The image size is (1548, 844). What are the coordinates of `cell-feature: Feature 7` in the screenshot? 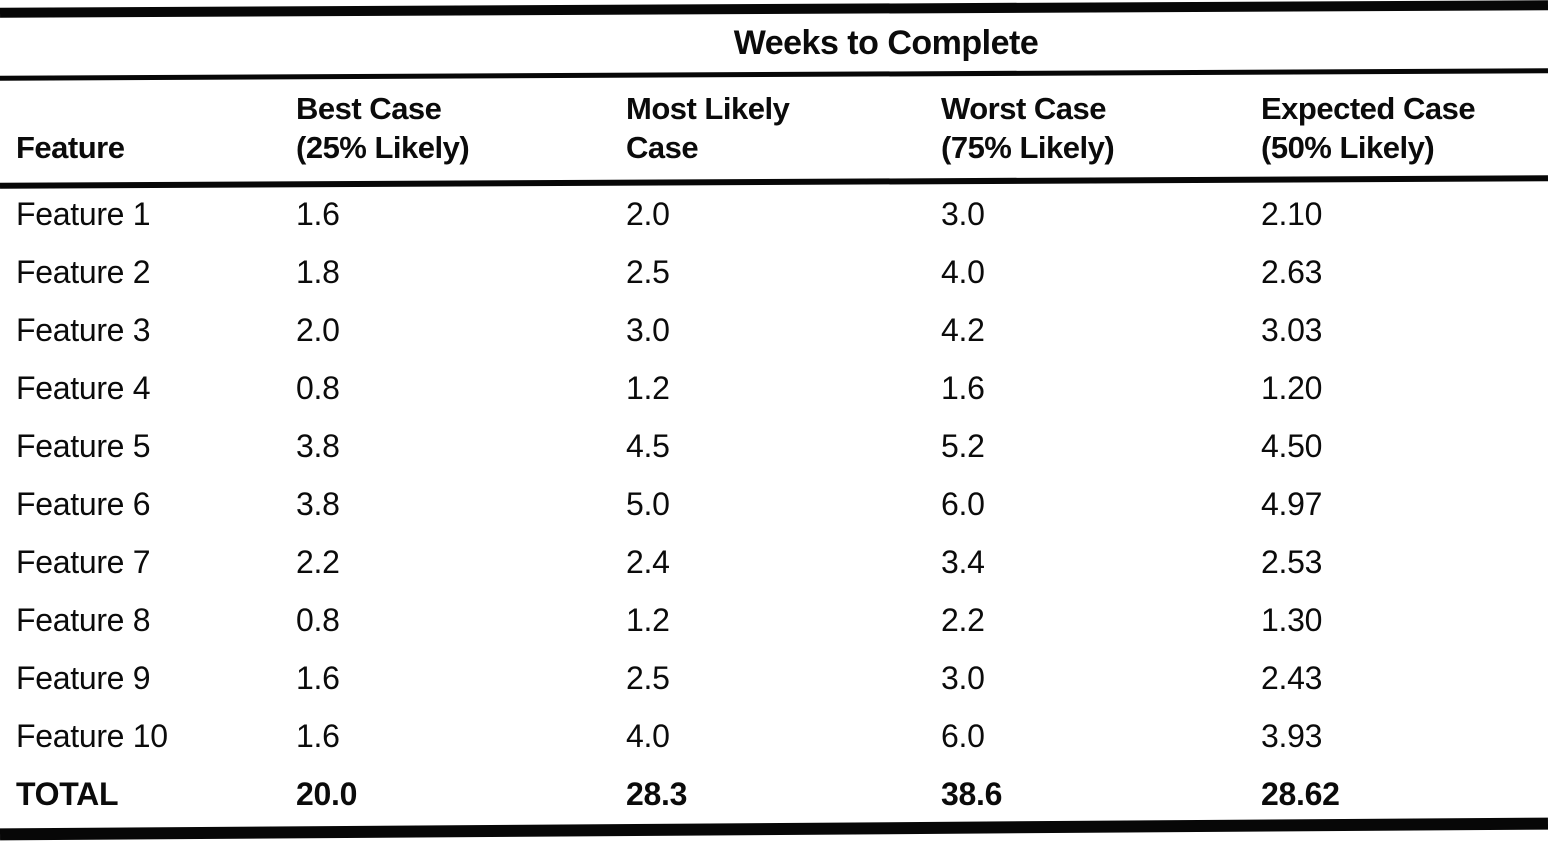 It's located at (83, 561).